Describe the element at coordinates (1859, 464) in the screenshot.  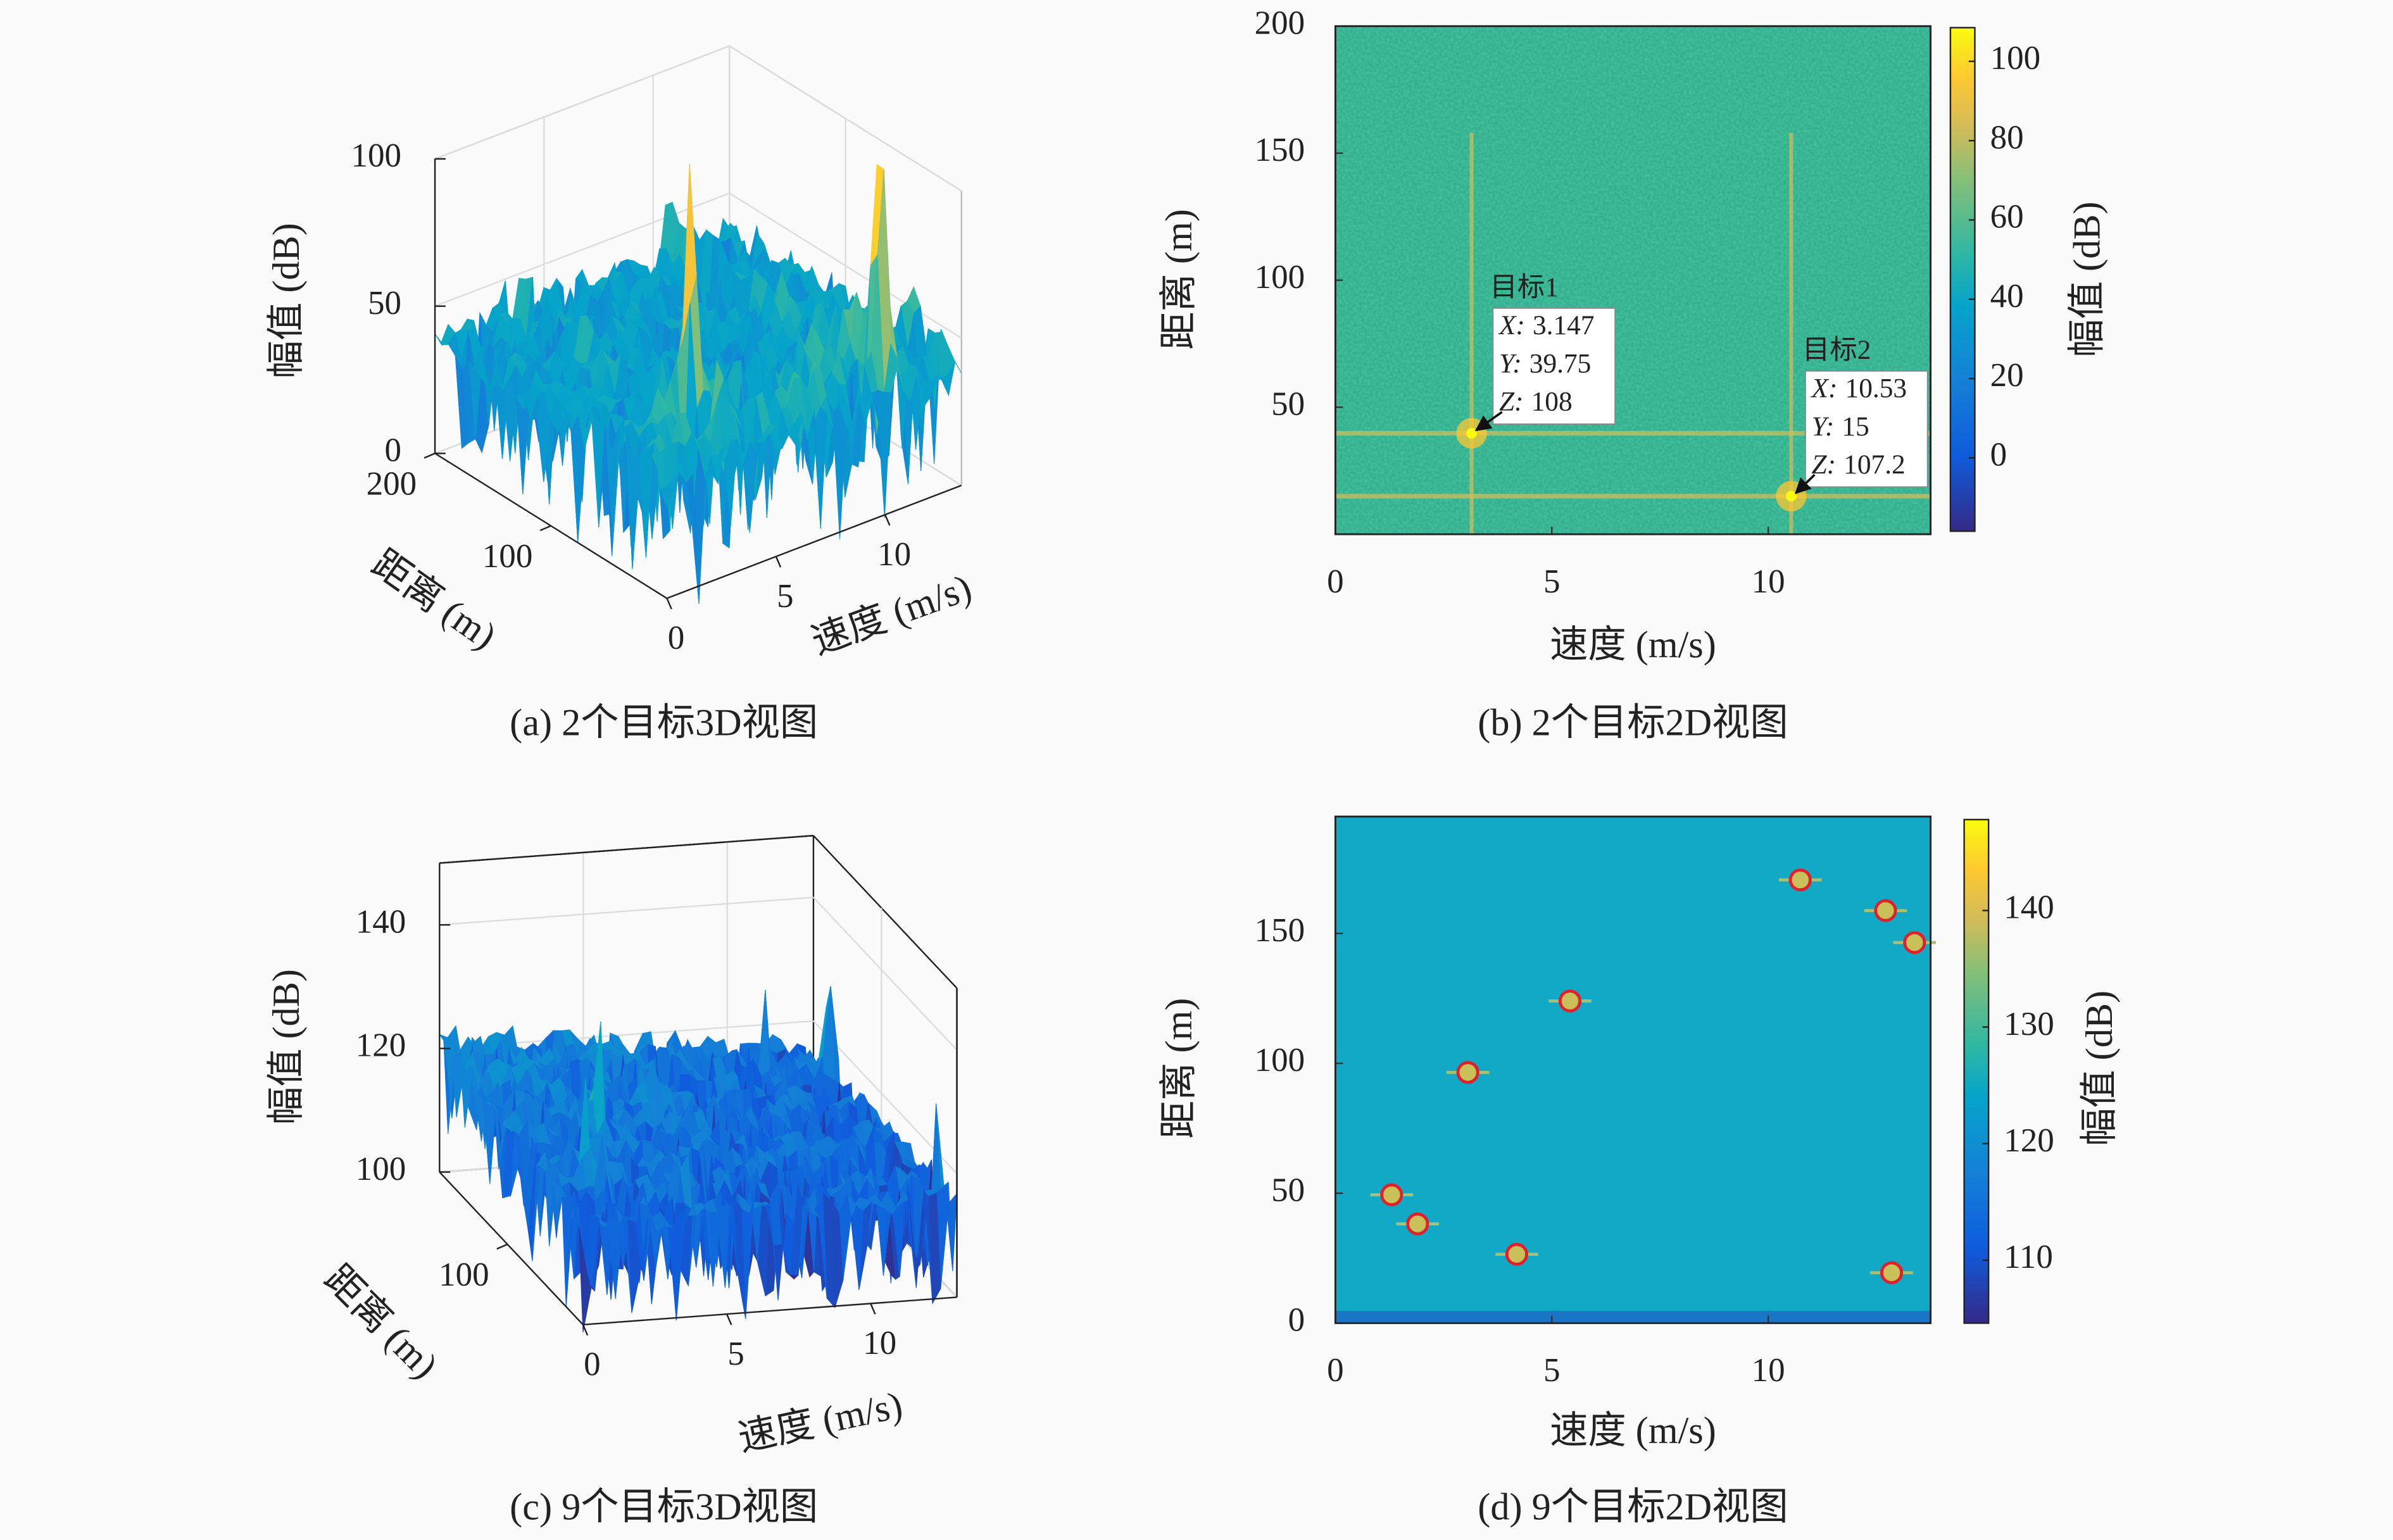
I see `datatip-line: Z: 107.2` at that location.